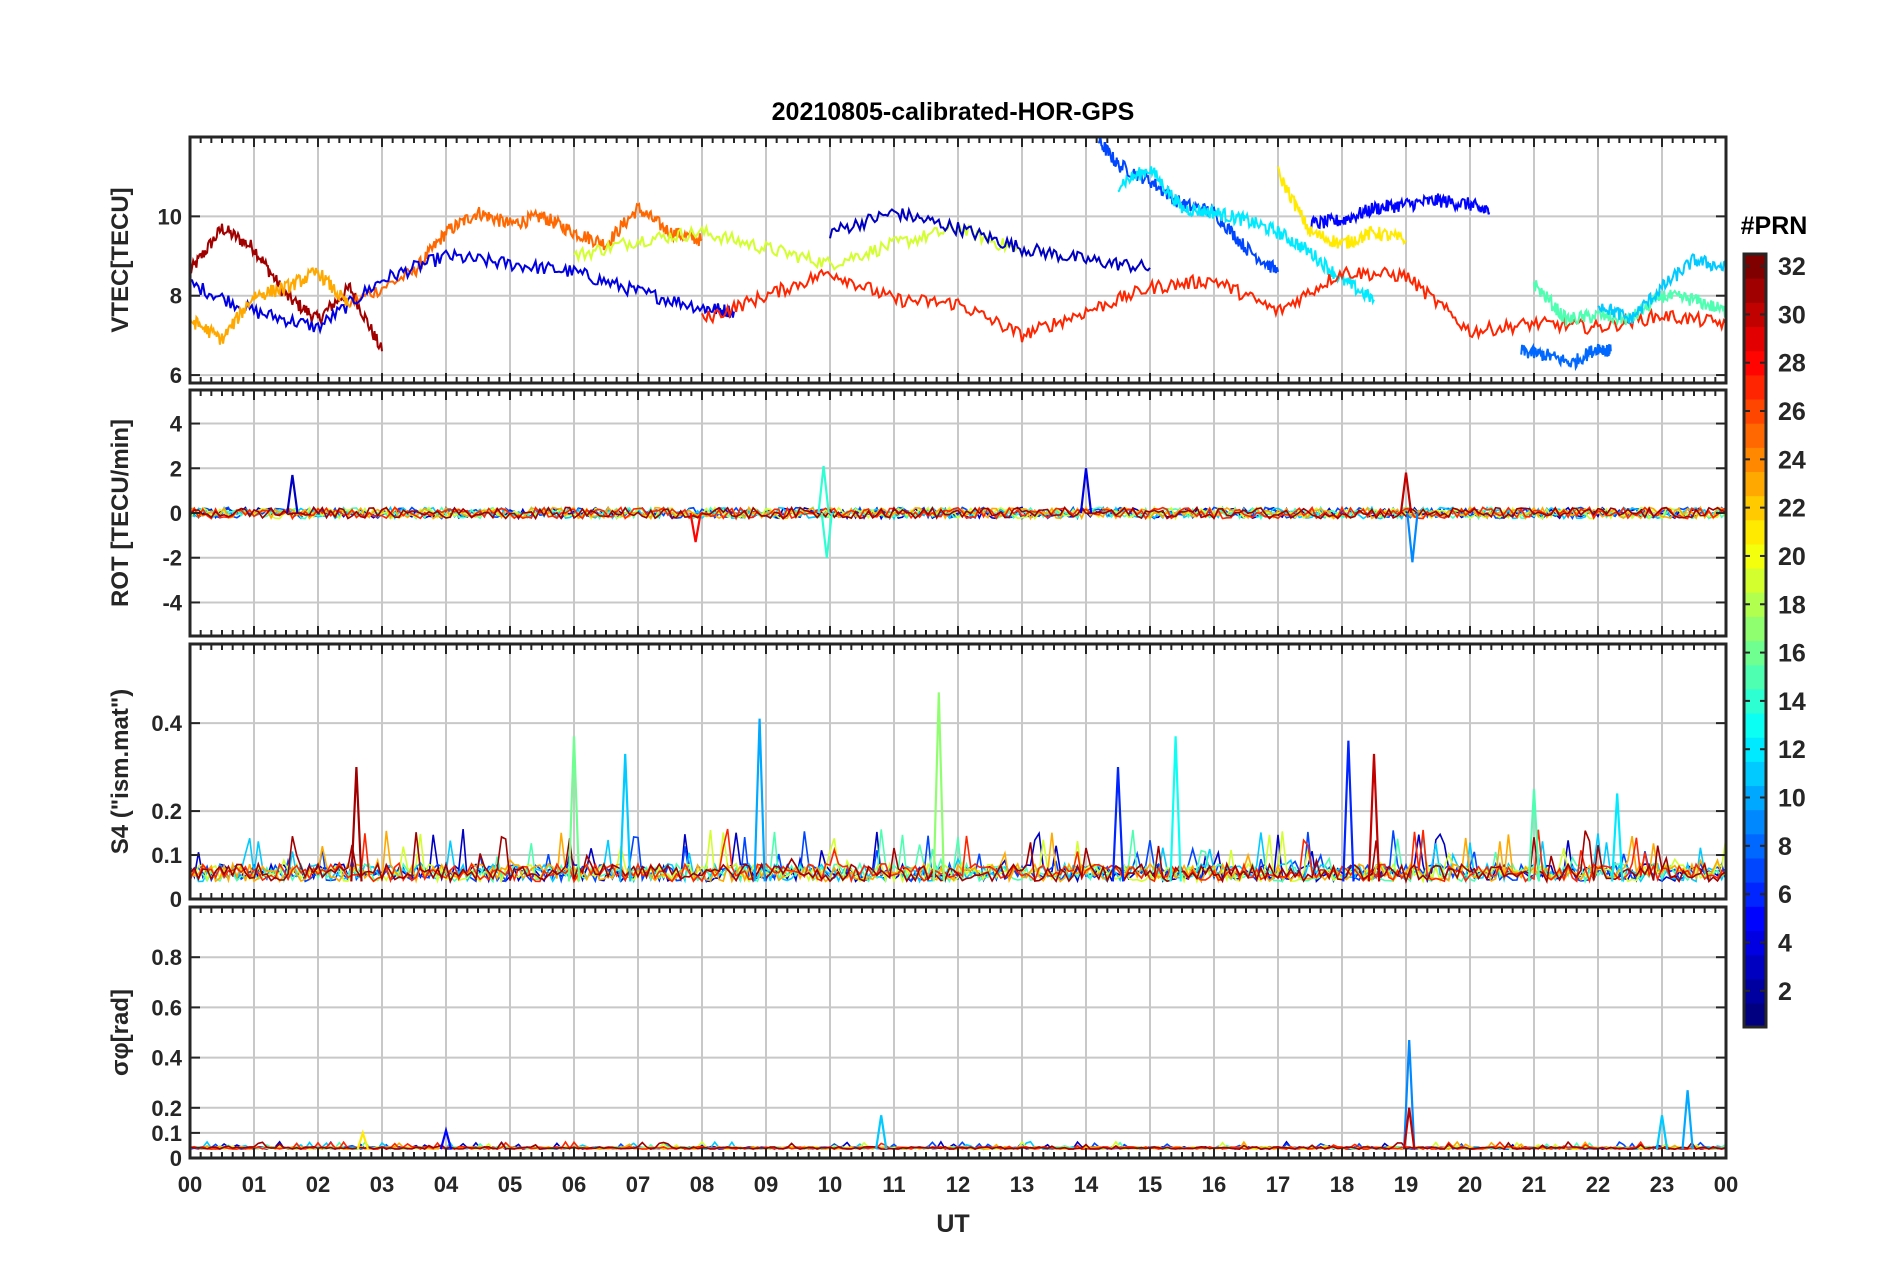  Describe the element at coordinates (1785, 895) in the screenshot. I see `colorbar-tick-label: 6` at that location.